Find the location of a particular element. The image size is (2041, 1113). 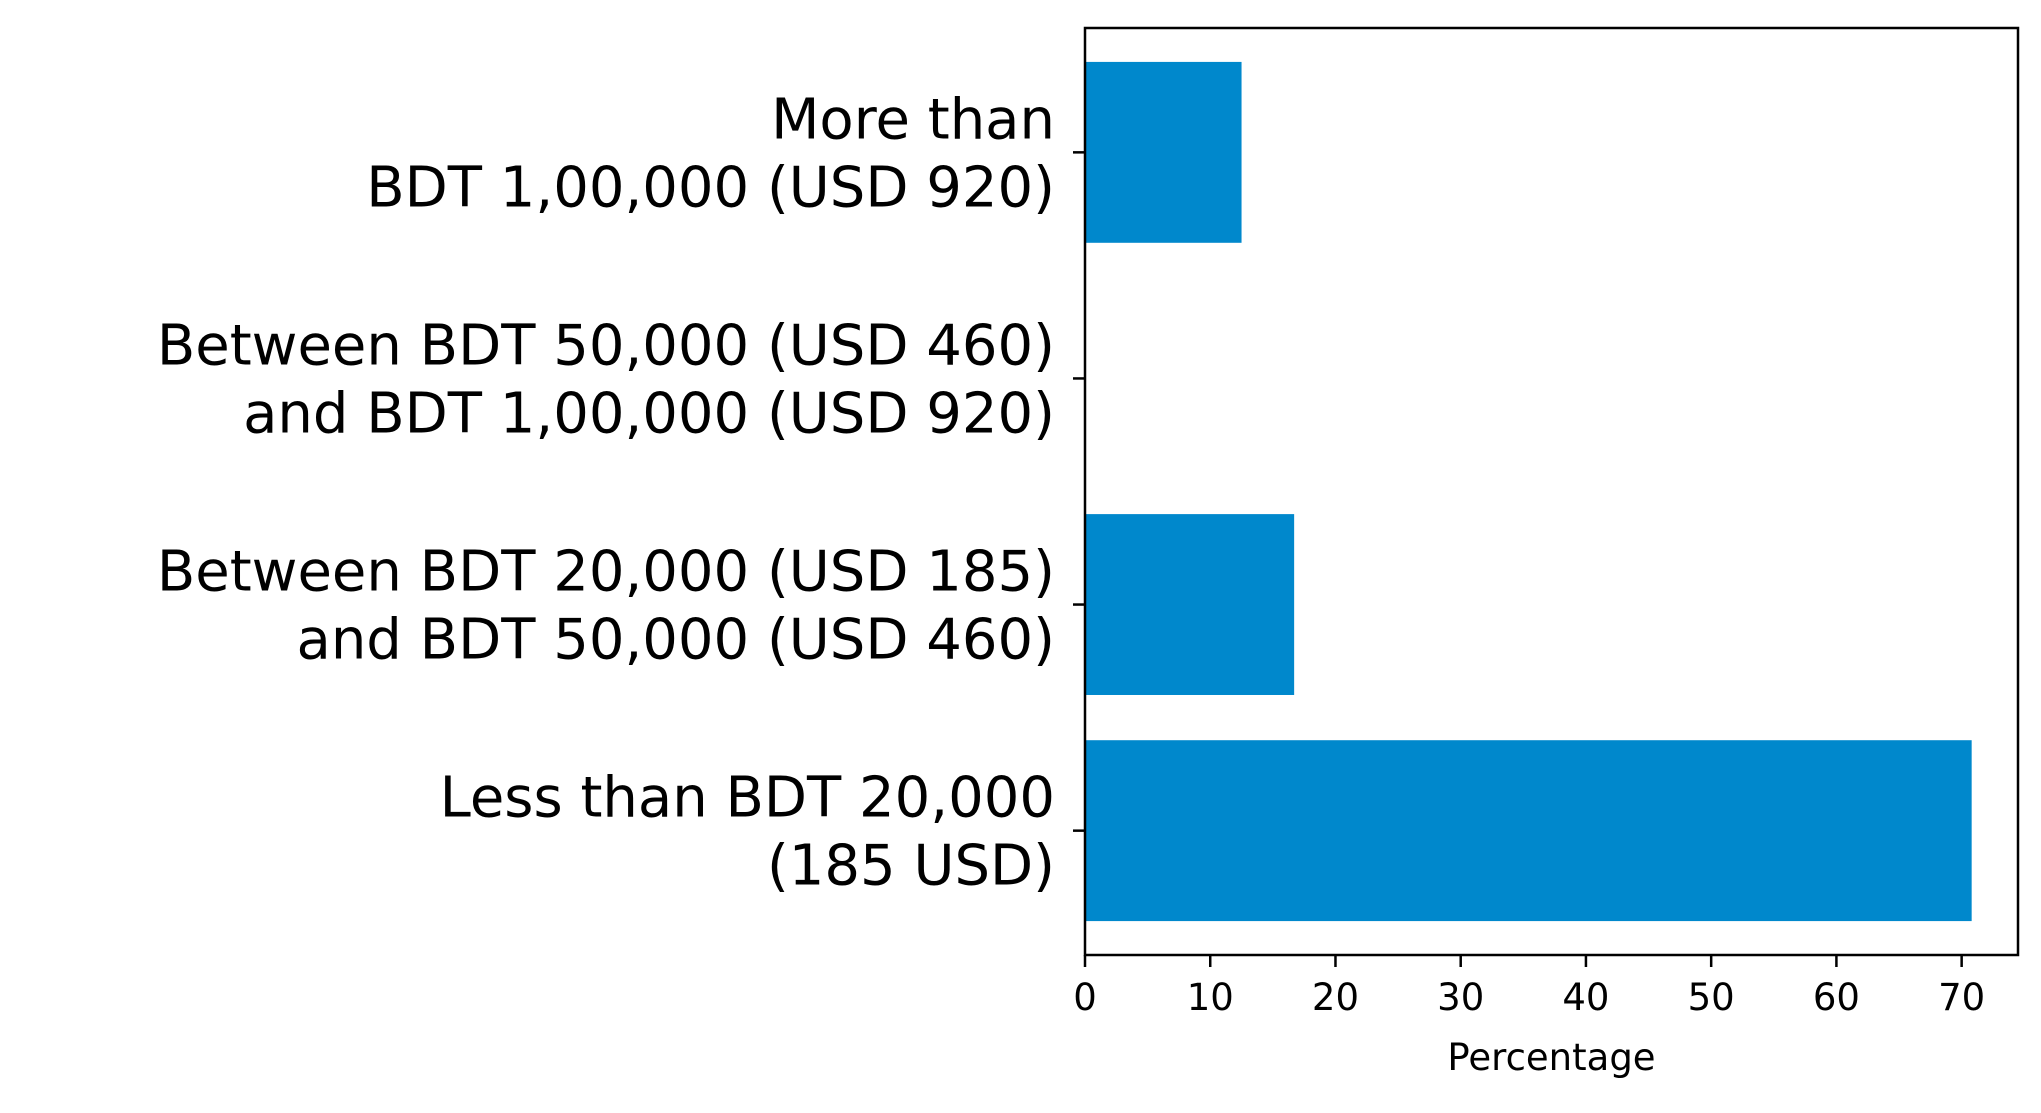

x-tick-label: 10 is located at coordinates (1210, 997).